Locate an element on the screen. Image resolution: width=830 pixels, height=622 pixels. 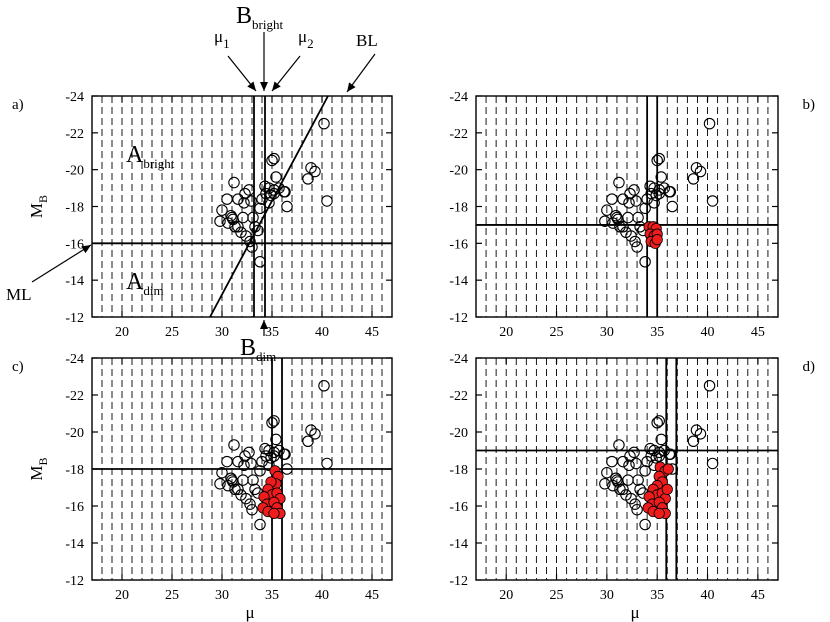
x-tick-label: 20 is located at coordinates (122, 595).